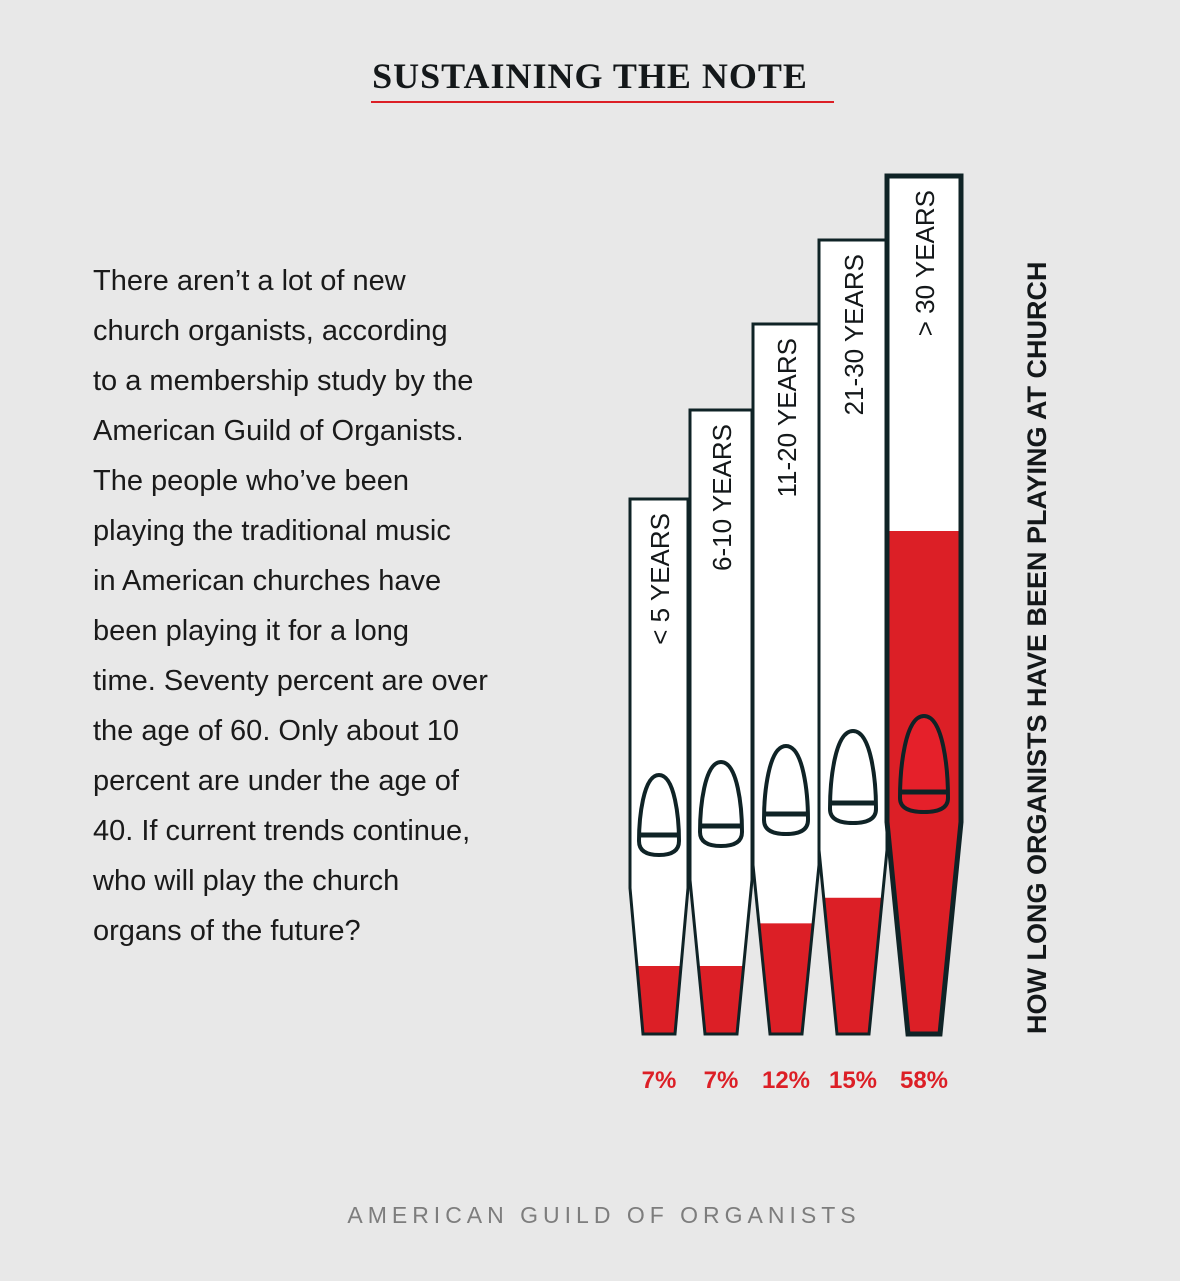  Describe the element at coordinates (272, 531) in the screenshot. I see `paragraph-line: playing the traditional music` at that location.